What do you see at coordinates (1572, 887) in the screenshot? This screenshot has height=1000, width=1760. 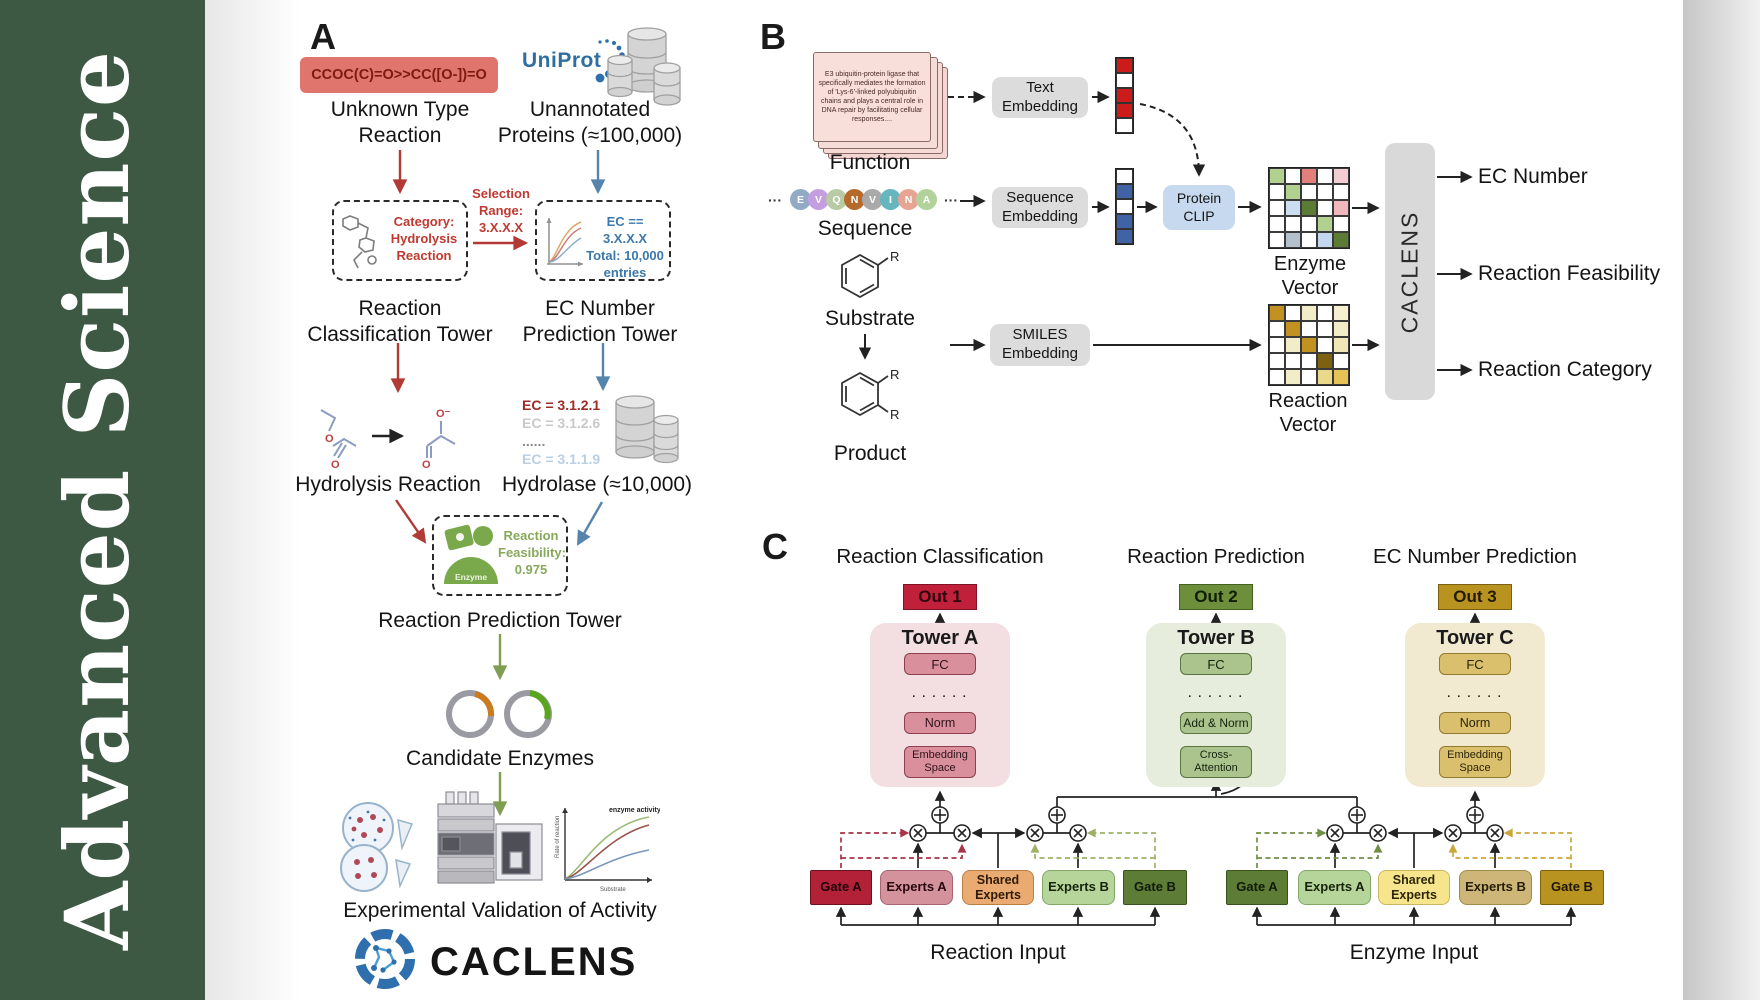 I see `enzyme-gateB-box: Gate B` at bounding box center [1572, 887].